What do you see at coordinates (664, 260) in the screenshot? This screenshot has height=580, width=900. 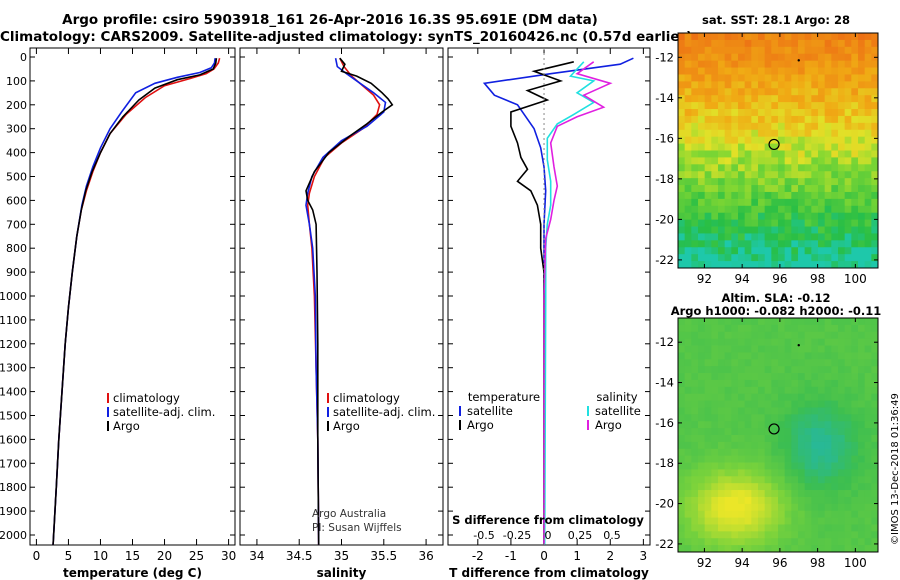 I see `map-y-tick-label: -22` at bounding box center [664, 260].